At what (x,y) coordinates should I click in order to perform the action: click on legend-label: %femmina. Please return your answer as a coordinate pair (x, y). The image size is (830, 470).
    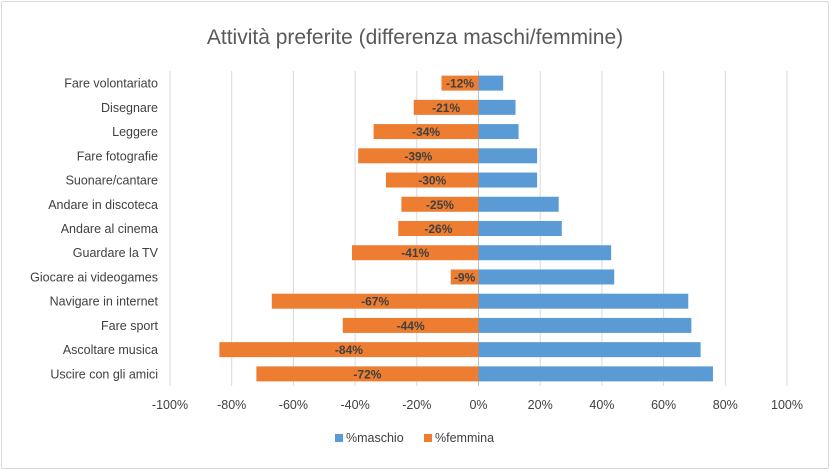
    Looking at the image, I should click on (464, 438).